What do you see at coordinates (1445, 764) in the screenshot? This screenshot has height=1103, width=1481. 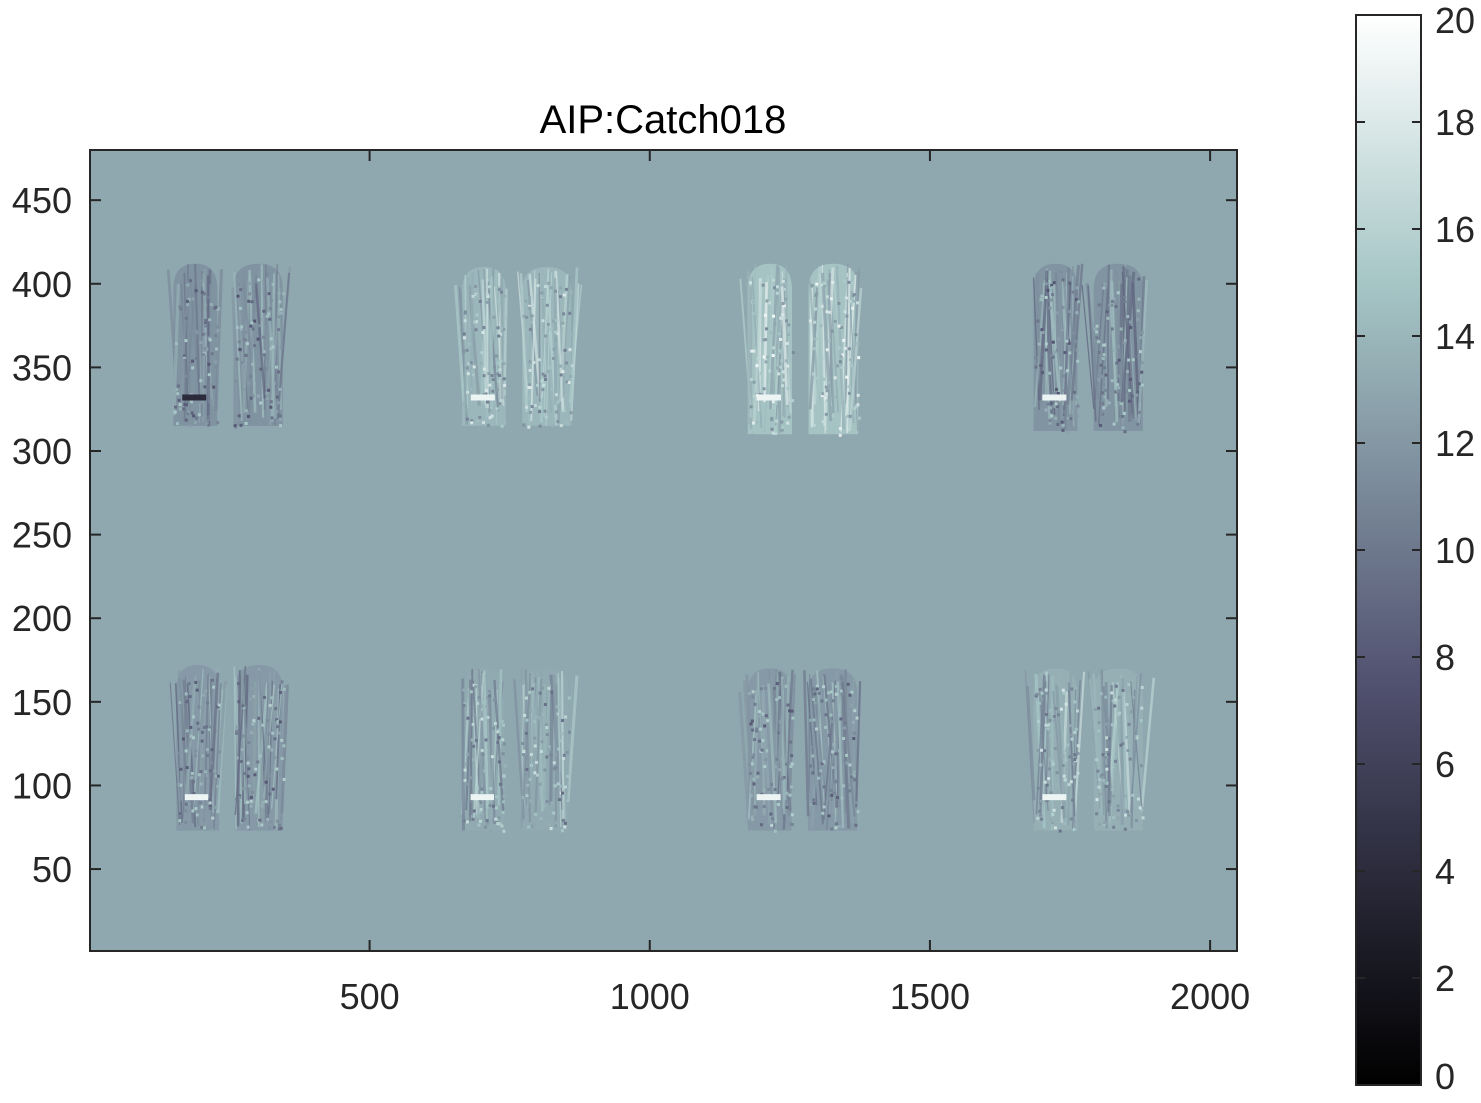 I see `colorbar-tick-label: 6` at bounding box center [1445, 764].